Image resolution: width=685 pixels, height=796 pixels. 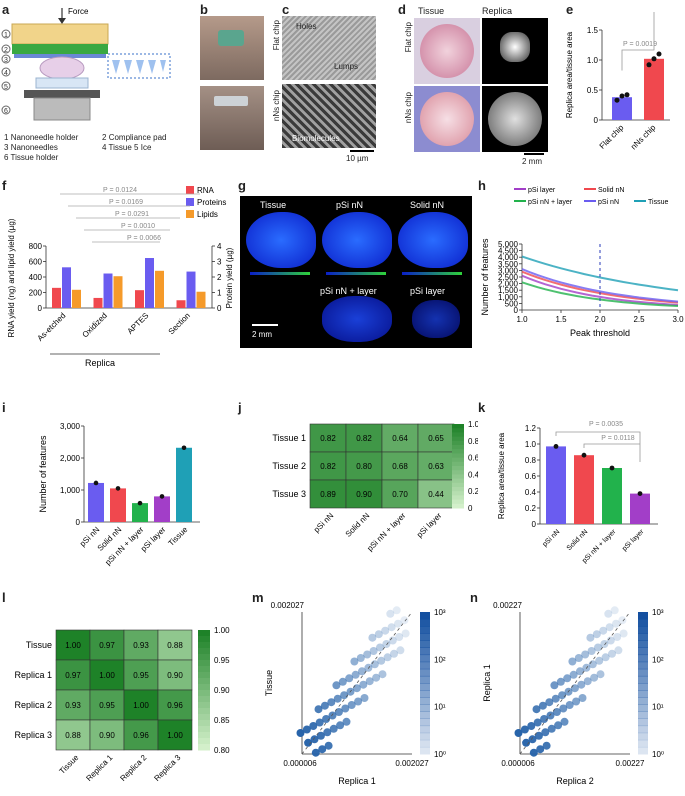 What do you see at coordinates (167, 768) in the screenshot?
I see `l-col-label: Replica 3` at bounding box center [167, 768].